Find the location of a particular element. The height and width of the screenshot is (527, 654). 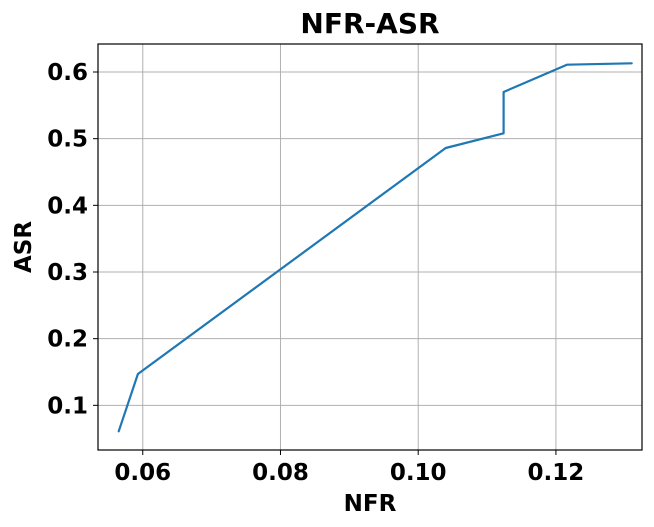

chart-title: NFR-ASR is located at coordinates (369, 23).